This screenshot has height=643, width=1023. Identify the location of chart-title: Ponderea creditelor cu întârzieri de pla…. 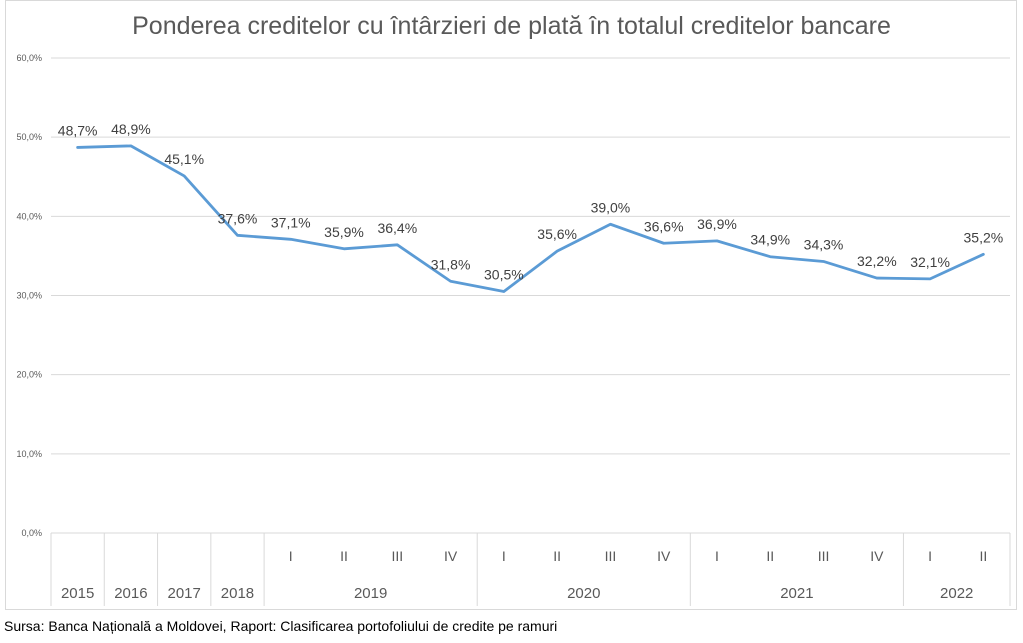
(511, 26).